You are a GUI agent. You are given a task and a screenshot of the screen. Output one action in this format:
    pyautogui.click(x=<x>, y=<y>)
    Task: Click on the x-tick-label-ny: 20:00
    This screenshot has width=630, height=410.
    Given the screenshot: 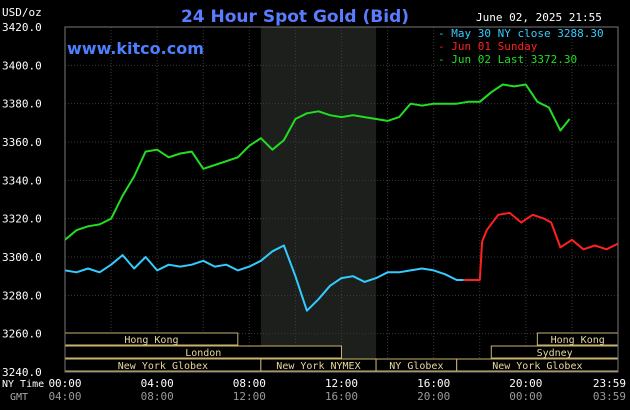 What is the action you would take?
    pyautogui.click(x=525, y=383)
    